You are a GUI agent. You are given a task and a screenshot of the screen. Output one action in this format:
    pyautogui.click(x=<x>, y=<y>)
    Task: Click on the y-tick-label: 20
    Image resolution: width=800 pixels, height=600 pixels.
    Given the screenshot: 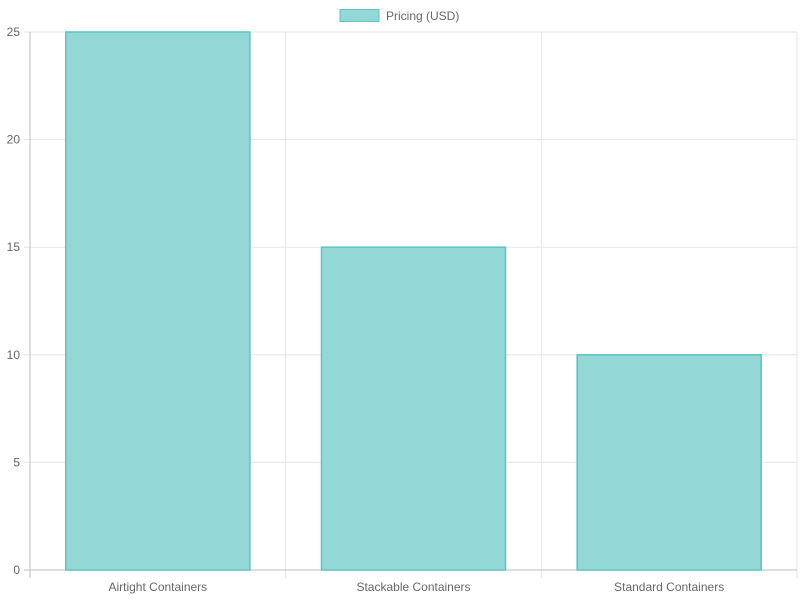 What is the action you would take?
    pyautogui.click(x=14, y=140)
    